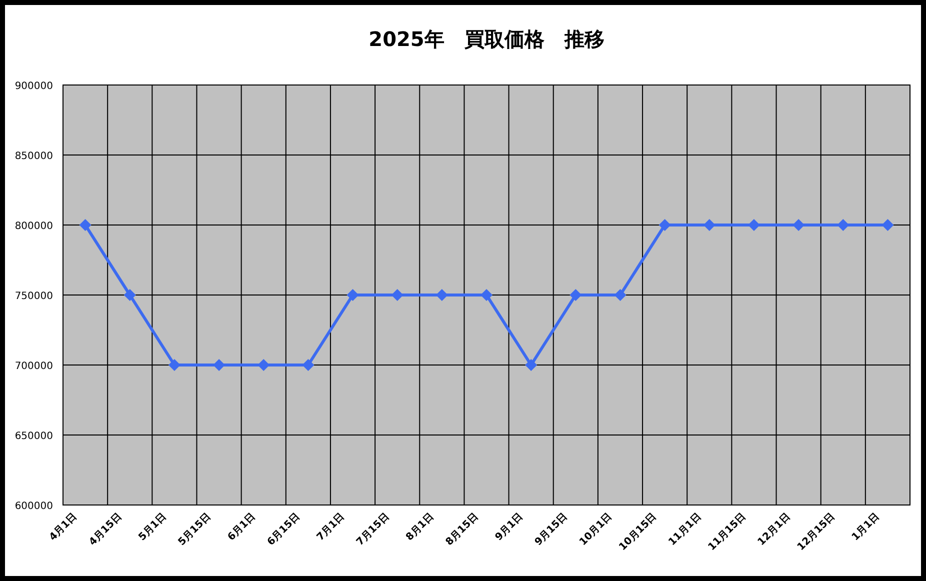 The width and height of the screenshot is (926, 581). What do you see at coordinates (638, 532) in the screenshot?
I see `x-tick-label: 10月15日` at bounding box center [638, 532].